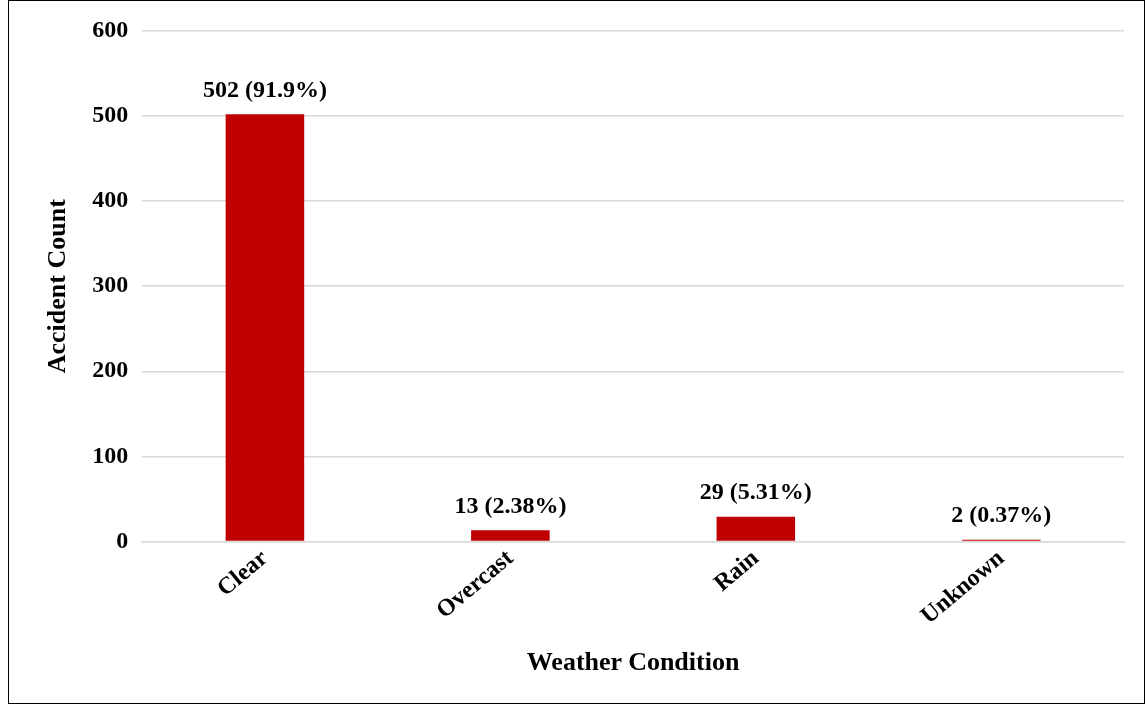 The height and width of the screenshot is (704, 1145). I want to click on y-axis-title: Accident Count, so click(57, 286).